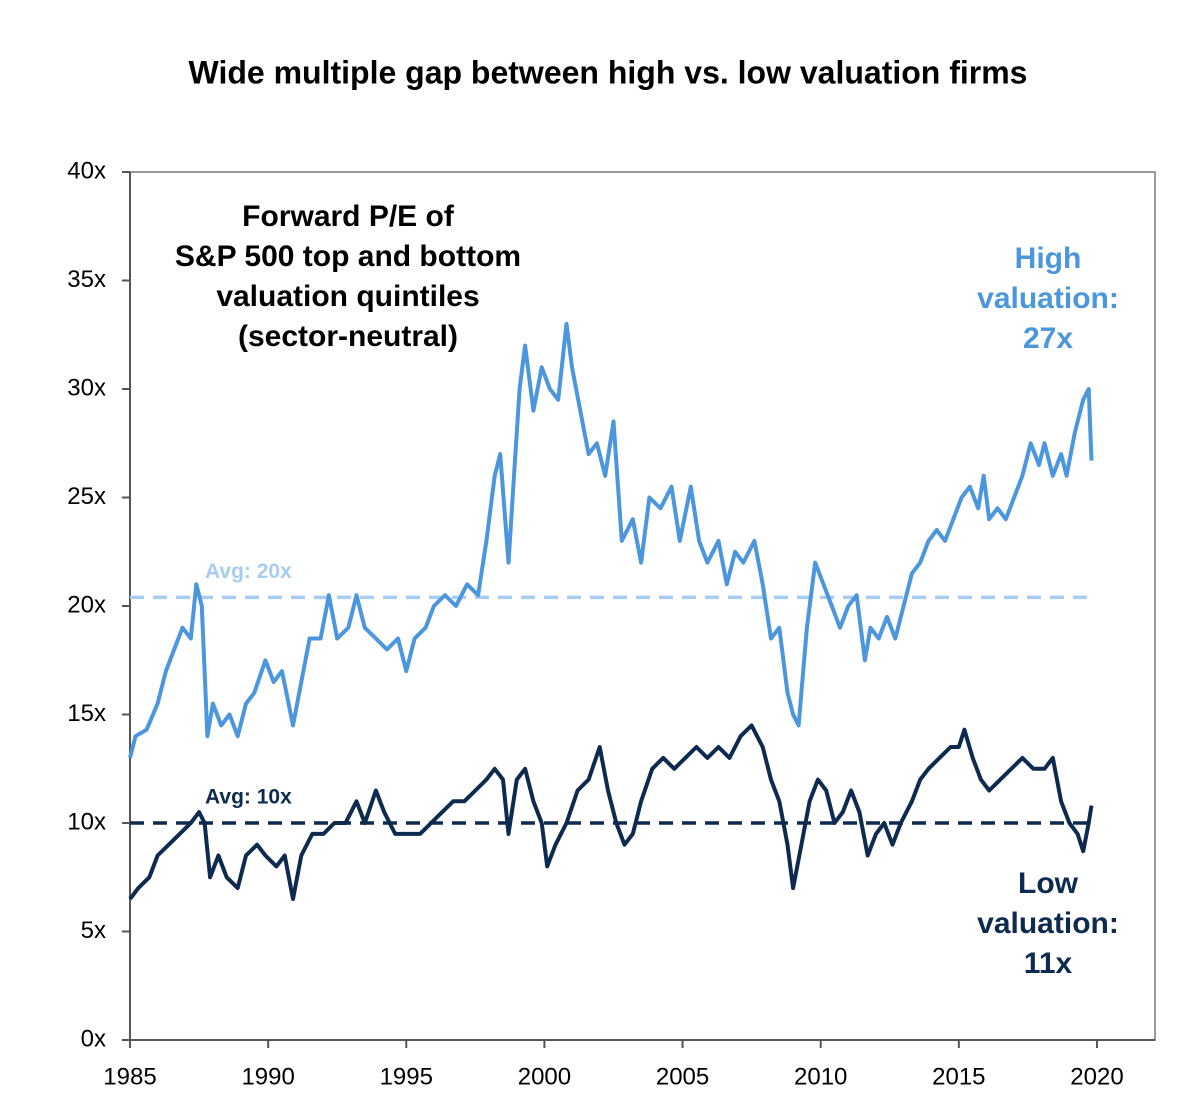 The height and width of the screenshot is (1115, 1200). What do you see at coordinates (1048, 338) in the screenshot?
I see `annotation: 27x` at bounding box center [1048, 338].